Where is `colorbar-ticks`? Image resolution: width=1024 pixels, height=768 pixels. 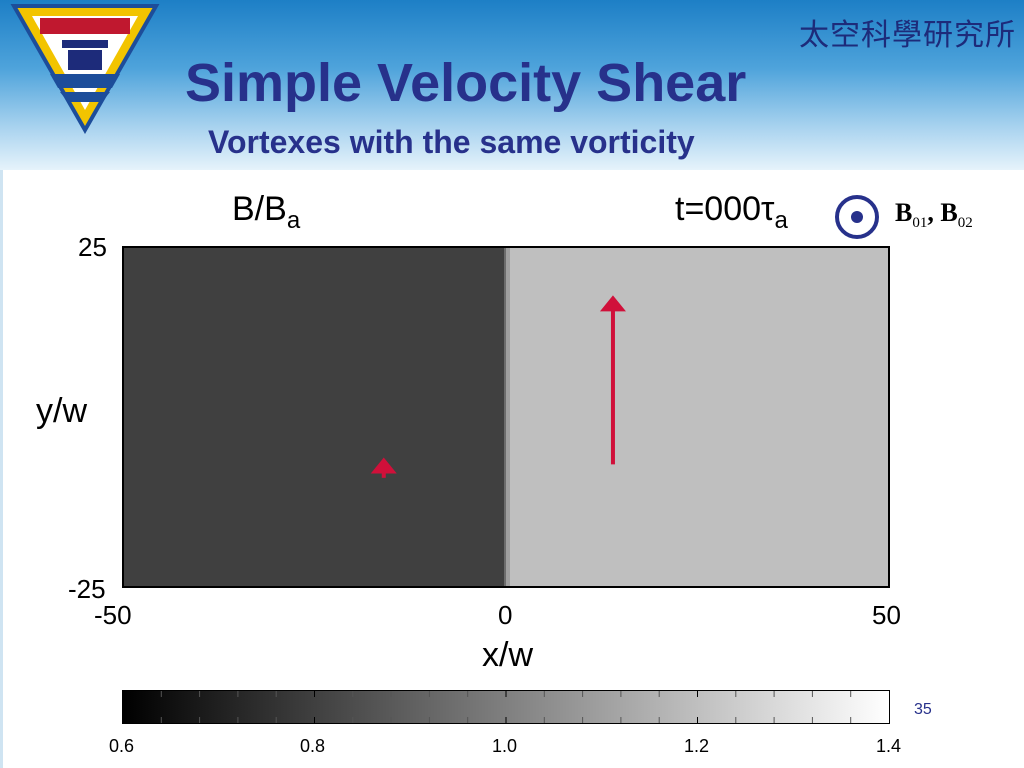
colorbar-ticks is located at coordinates (506, 707).